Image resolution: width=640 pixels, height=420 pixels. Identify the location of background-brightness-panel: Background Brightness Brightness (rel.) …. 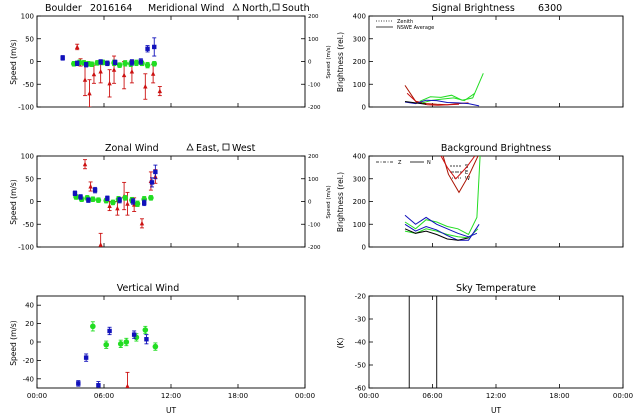
(480, 197).